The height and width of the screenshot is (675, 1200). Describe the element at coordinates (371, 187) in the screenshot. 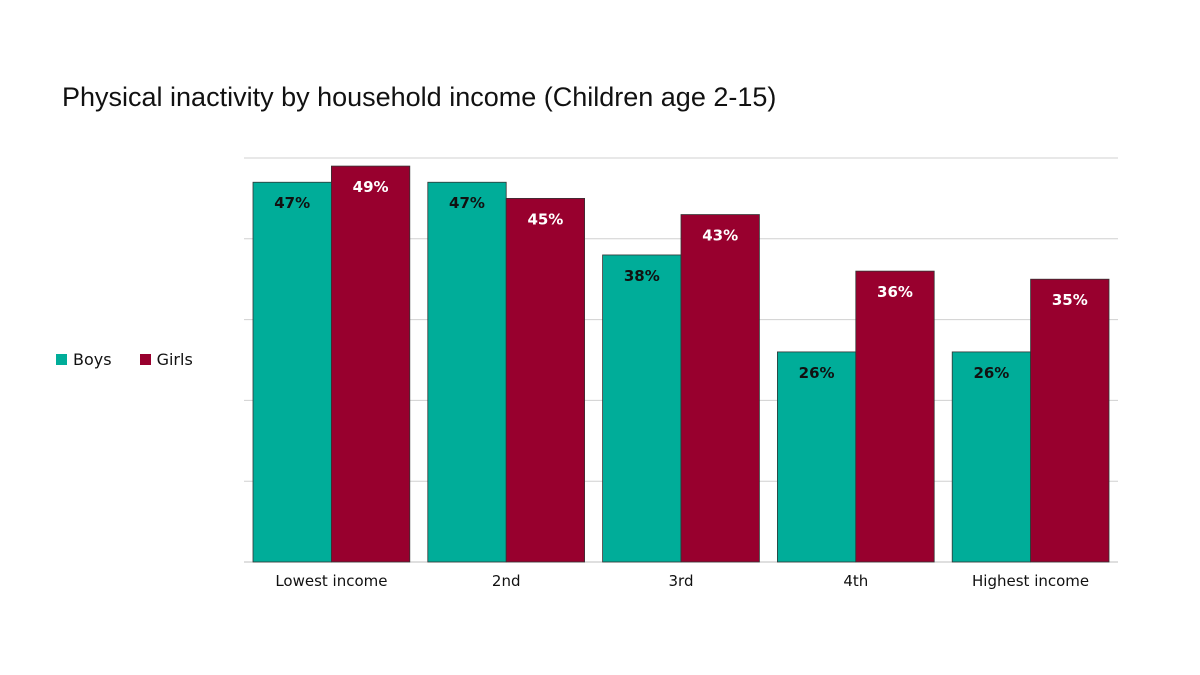

I see `data-label-girls-1: 49%` at that location.